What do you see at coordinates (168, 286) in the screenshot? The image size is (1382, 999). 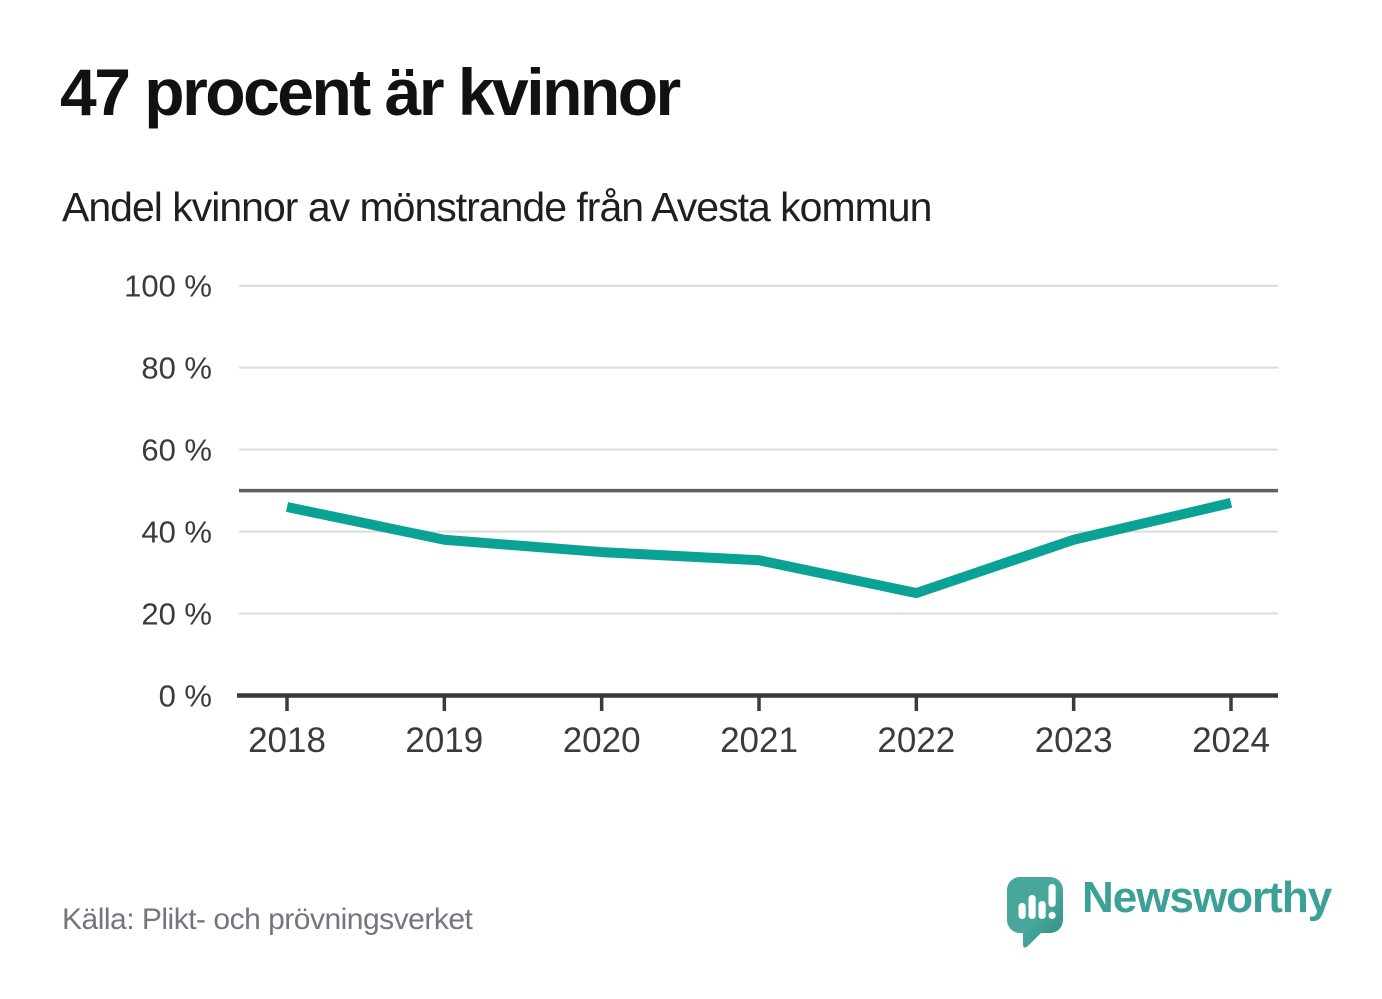 I see `y-tick-label: 100 %` at bounding box center [168, 286].